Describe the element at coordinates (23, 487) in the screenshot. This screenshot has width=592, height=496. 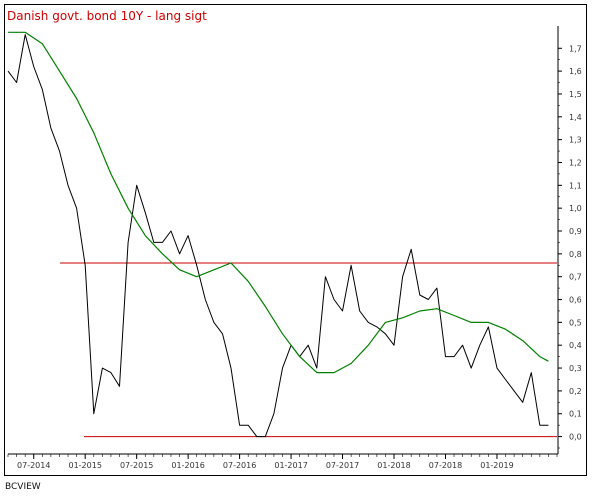
I see `footer-label: BCVIEW` at that location.